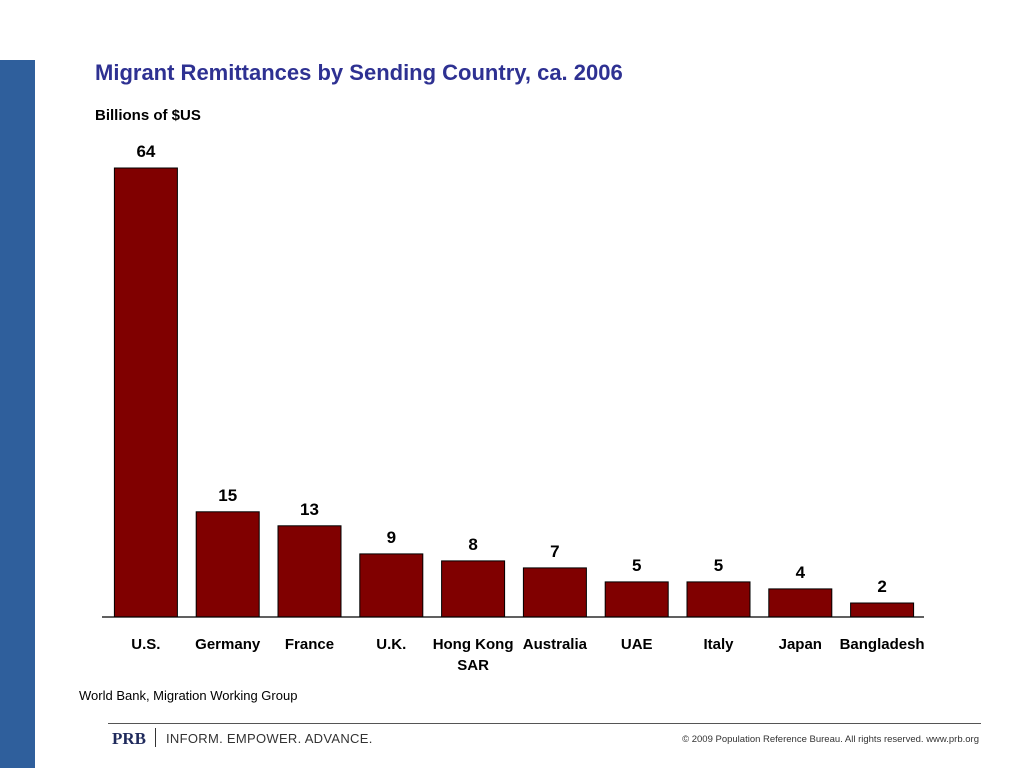 This screenshot has height=768, width=1024. What do you see at coordinates (227, 495) in the screenshot?
I see `data-label: 15` at bounding box center [227, 495].